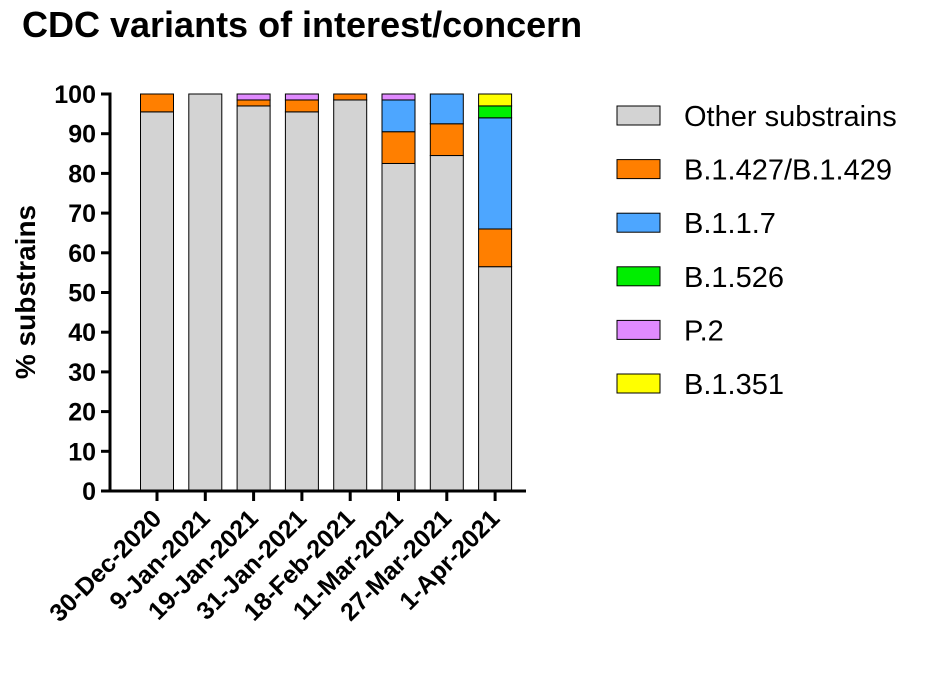  Describe the element at coordinates (734, 278) in the screenshot. I see `legend-label-b-1-526: B.1.526` at that location.